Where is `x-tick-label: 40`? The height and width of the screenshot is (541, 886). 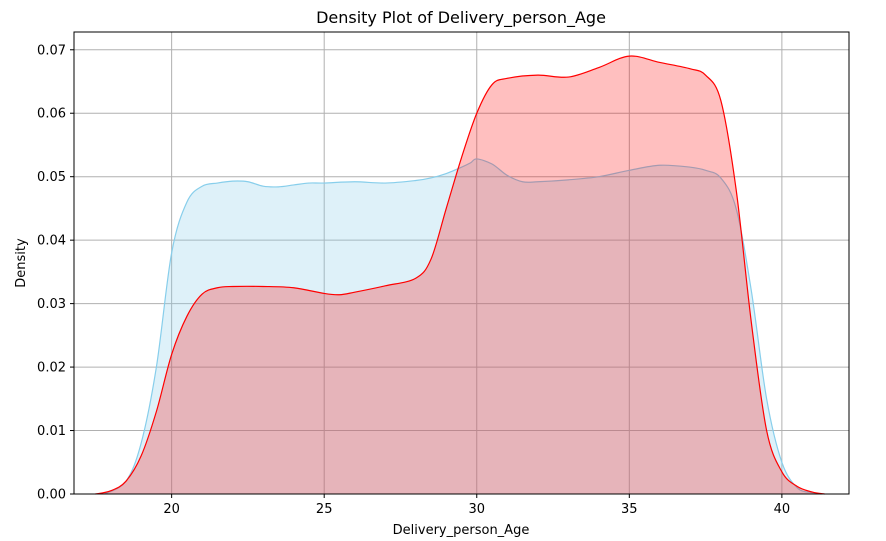 x-tick-label: 40 is located at coordinates (782, 509).